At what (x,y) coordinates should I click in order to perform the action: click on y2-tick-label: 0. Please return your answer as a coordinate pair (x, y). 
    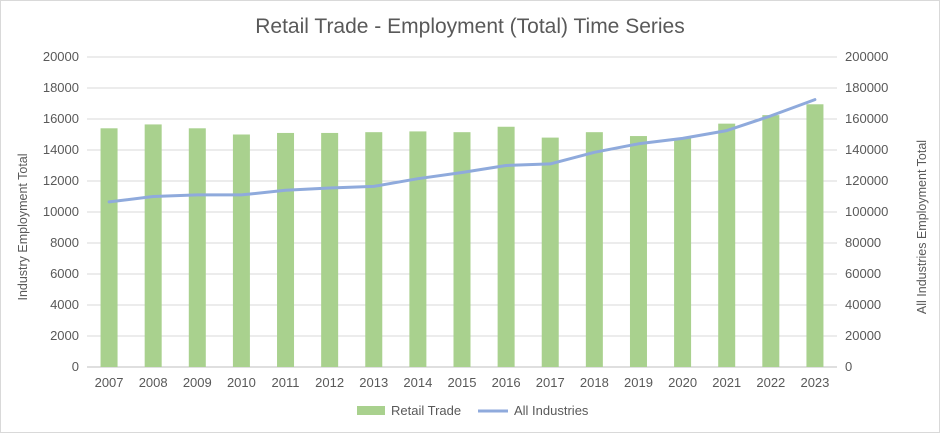
    Looking at the image, I should click on (848, 366).